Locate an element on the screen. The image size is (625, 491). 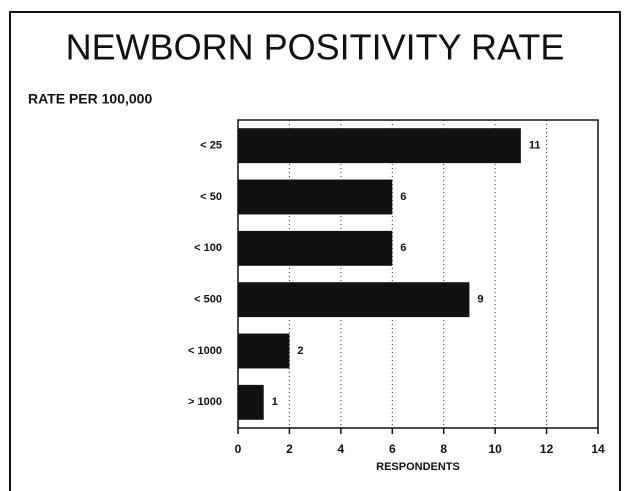
x-tick-label: 10 is located at coordinates (495, 449).